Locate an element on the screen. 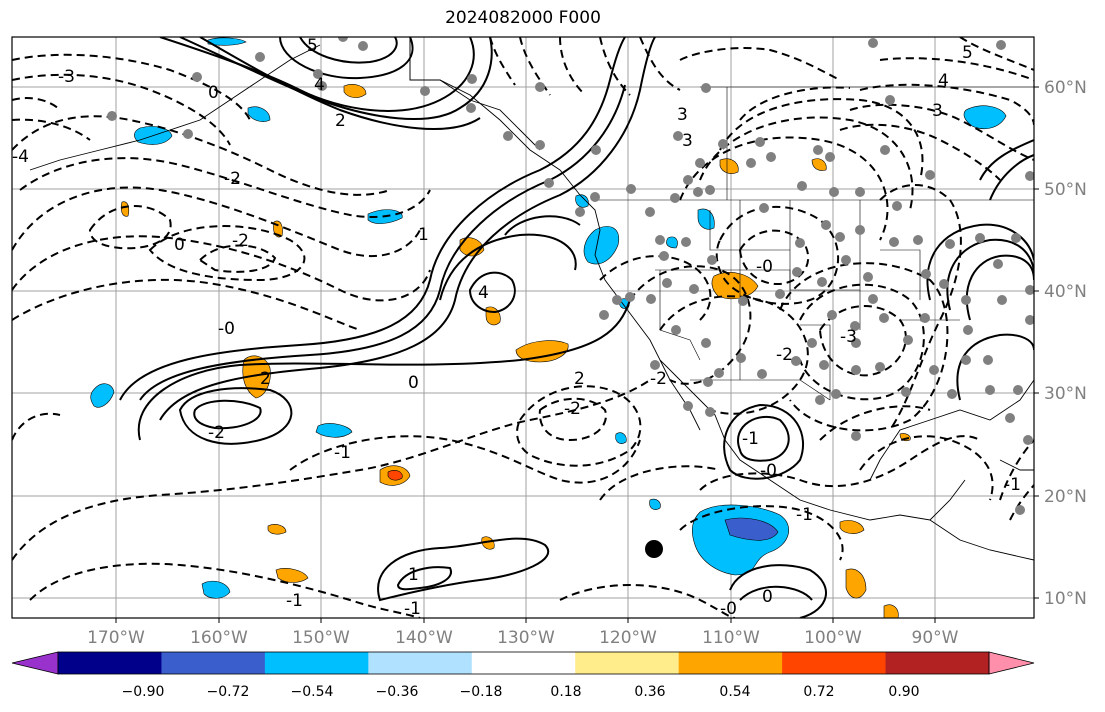  lat-label: 10°N is located at coordinates (1065, 599).